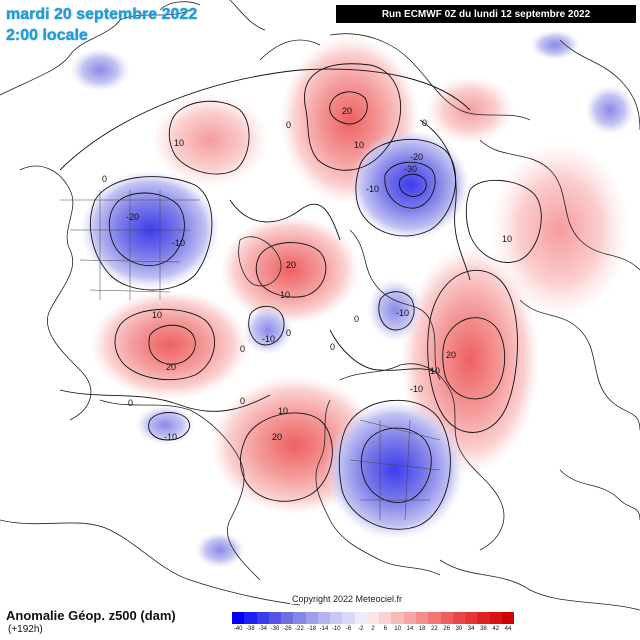  What do you see at coordinates (496, 629) in the screenshot?
I see `color-scale-tick-label: 42` at bounding box center [496, 629].